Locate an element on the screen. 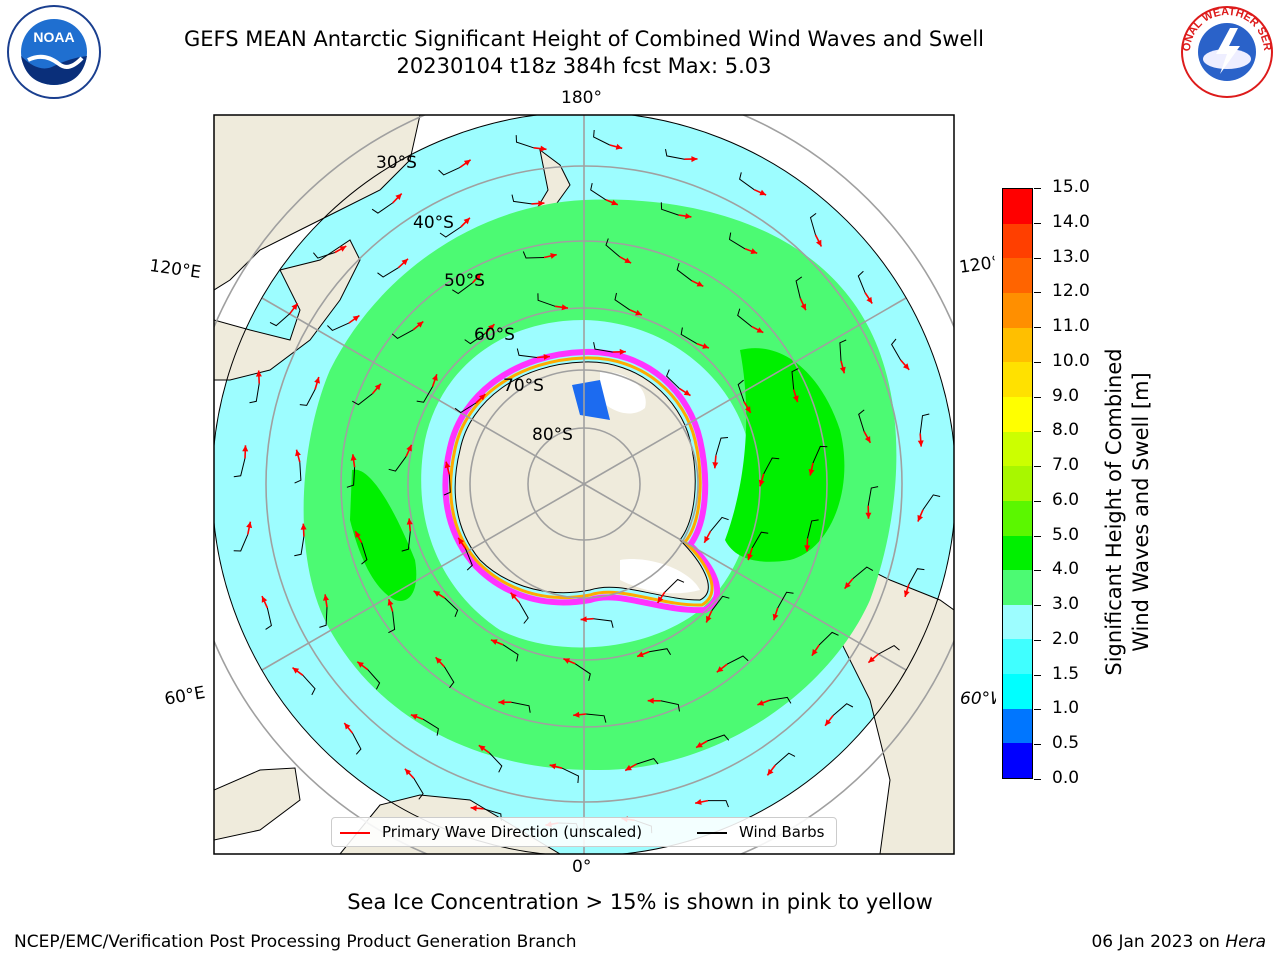  sea-ice-edge is located at coordinates (581, 481).